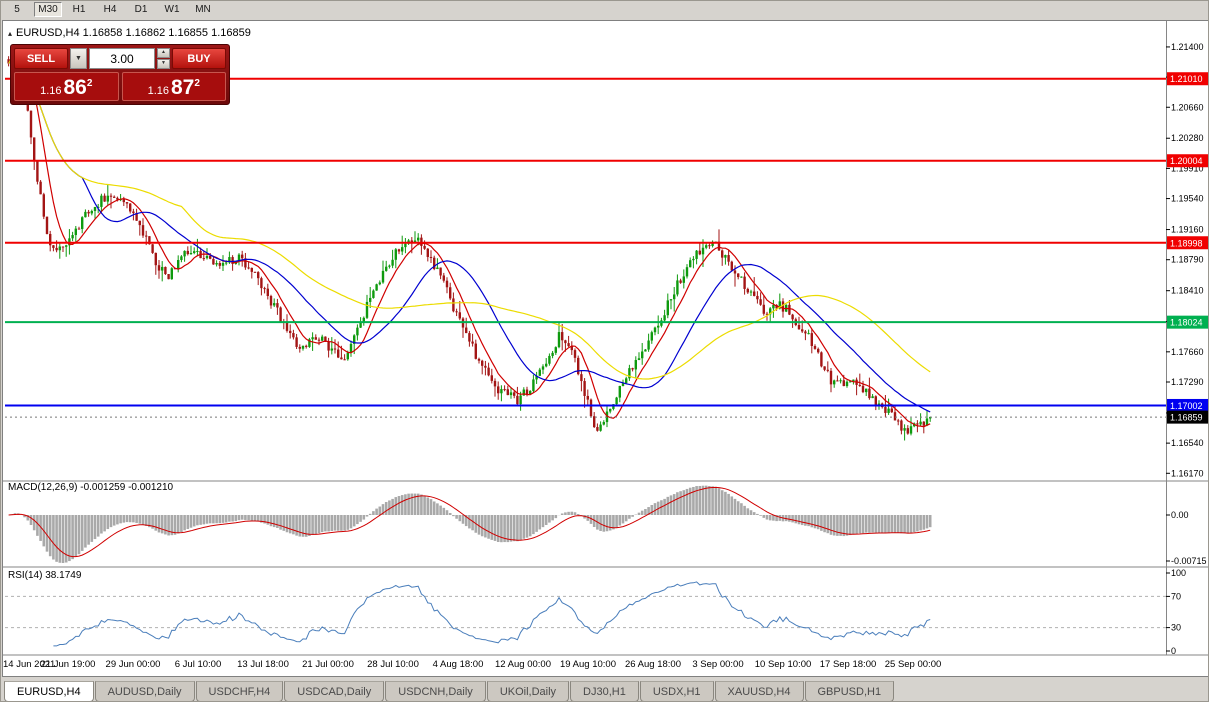 This screenshot has height=702, width=1209. Describe the element at coordinates (328, 664) in the screenshot. I see `svg-text: 21 Jul 00:00` at that location.